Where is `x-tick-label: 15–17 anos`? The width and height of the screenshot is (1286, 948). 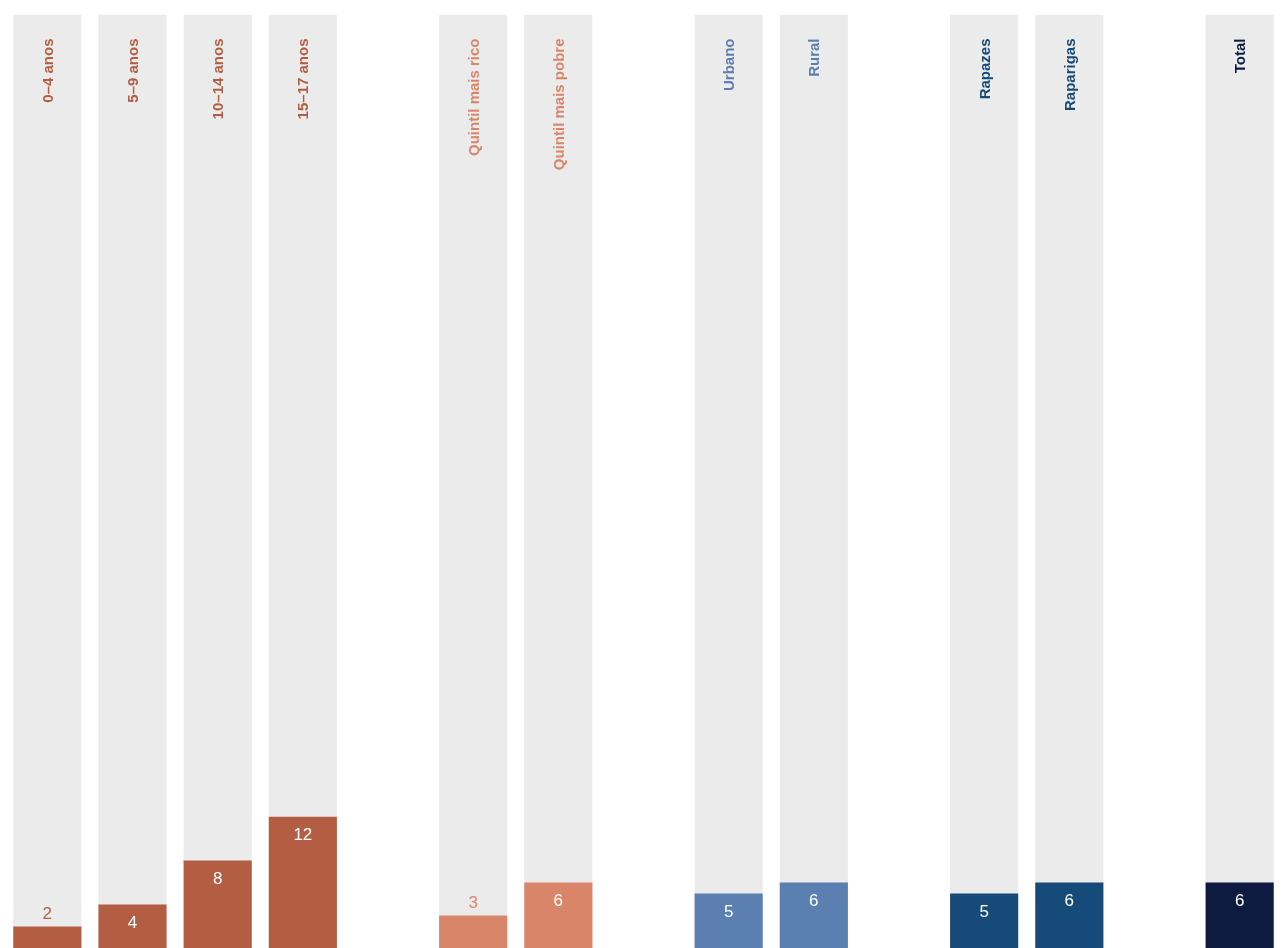
x-tick-label: 15–17 anos is located at coordinates (303, 79).